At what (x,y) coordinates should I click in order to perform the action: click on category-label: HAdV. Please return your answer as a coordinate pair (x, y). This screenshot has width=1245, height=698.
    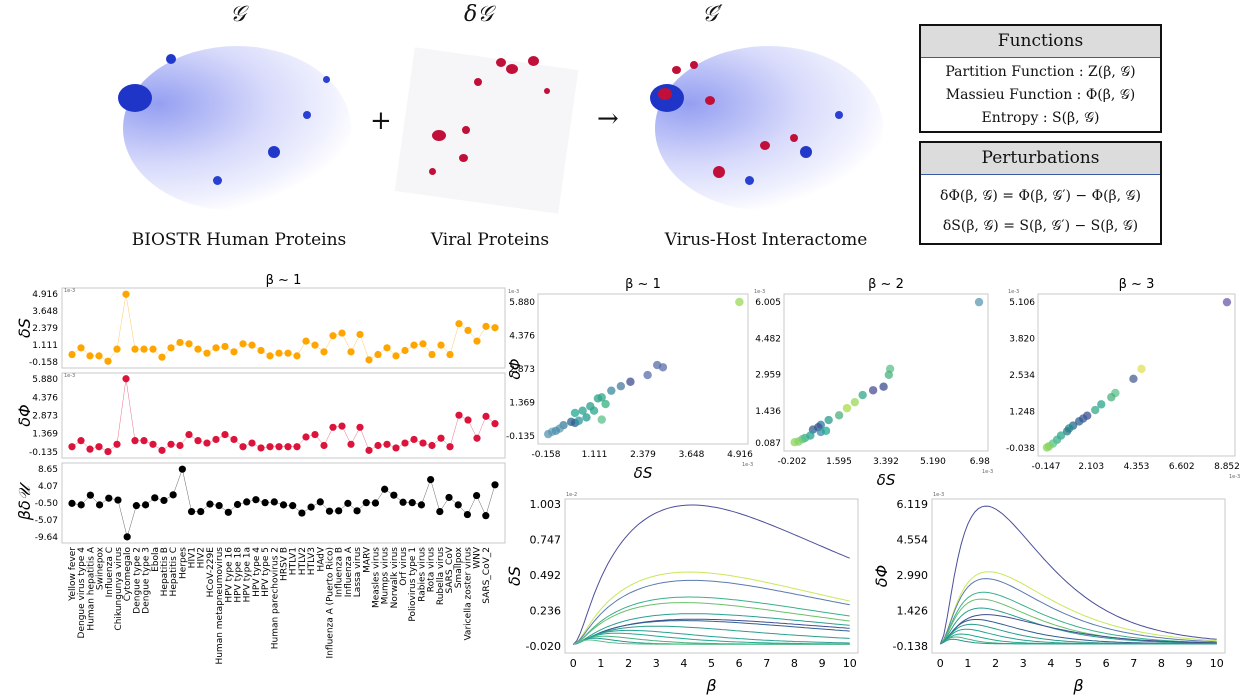
    Looking at the image, I should click on (321, 558).